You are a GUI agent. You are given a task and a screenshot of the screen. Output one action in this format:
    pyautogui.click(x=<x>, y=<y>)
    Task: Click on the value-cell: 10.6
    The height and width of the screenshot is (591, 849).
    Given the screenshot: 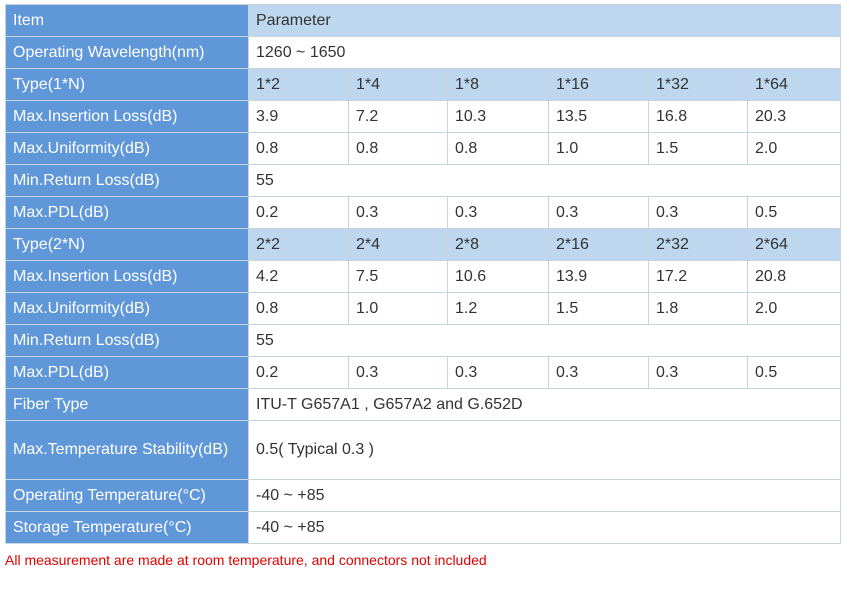 What is the action you would take?
    pyautogui.click(x=498, y=276)
    